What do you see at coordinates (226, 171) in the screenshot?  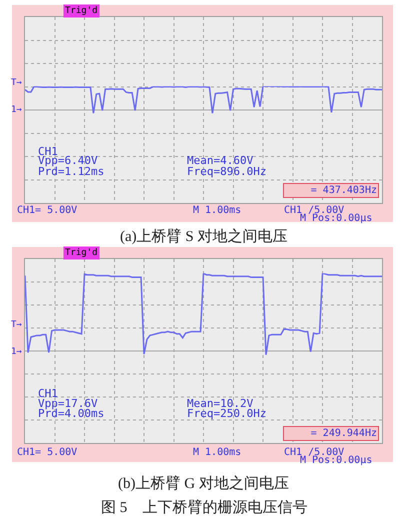 I see `text: Freq=896.0Hz` at bounding box center [226, 171].